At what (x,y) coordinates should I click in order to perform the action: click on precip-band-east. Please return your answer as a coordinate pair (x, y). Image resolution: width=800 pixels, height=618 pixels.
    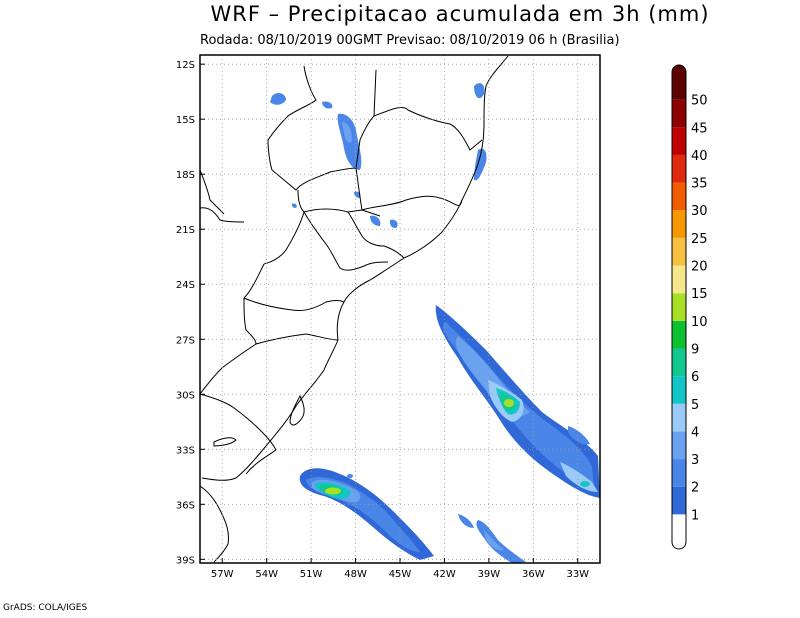
    Looking at the image, I should click on (517, 401).